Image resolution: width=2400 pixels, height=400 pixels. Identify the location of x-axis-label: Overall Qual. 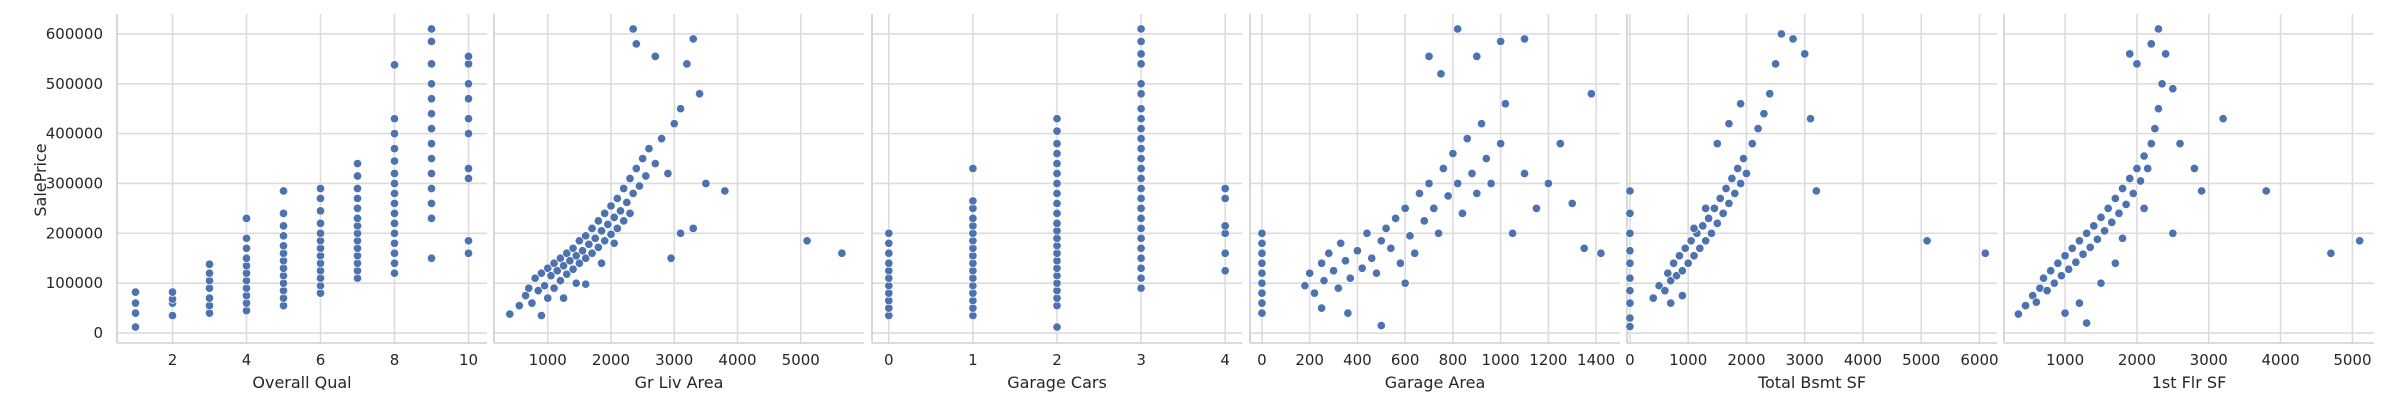
(301, 382).